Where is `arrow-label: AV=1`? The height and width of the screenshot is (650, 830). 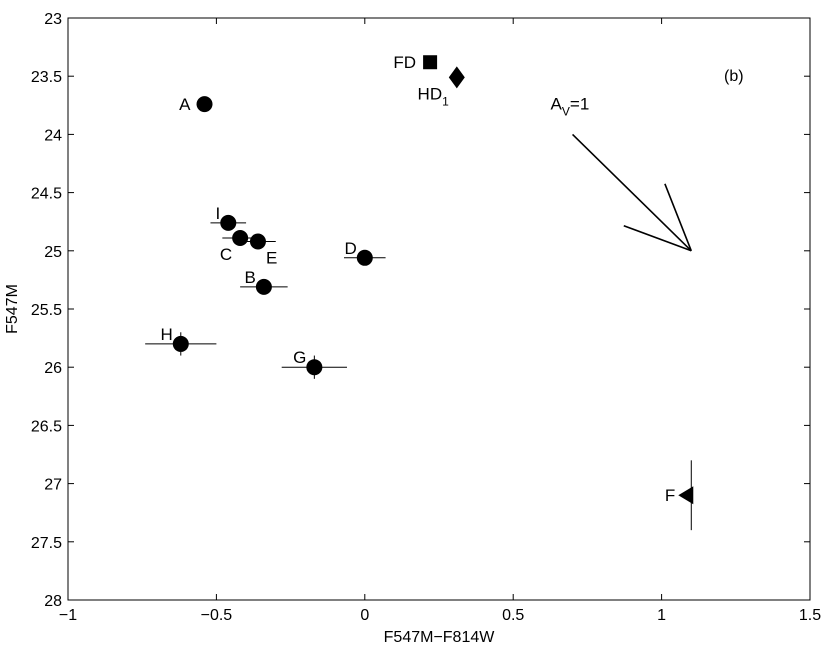 arrow-label: AV=1 is located at coordinates (570, 106).